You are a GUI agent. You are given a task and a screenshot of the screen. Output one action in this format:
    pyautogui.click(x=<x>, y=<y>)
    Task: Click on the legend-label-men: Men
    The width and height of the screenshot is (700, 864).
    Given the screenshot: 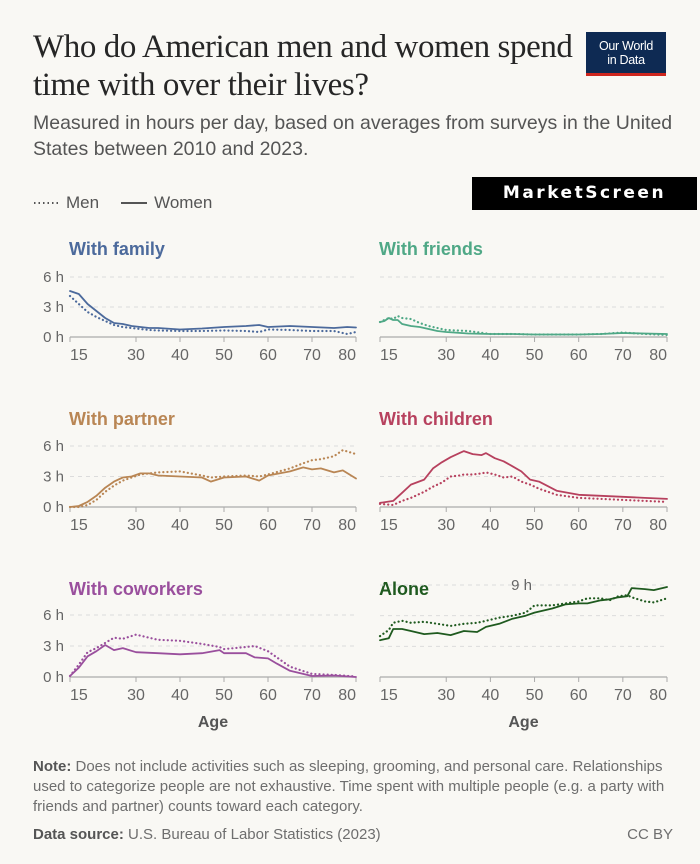 What is the action you would take?
    pyautogui.click(x=83, y=202)
    